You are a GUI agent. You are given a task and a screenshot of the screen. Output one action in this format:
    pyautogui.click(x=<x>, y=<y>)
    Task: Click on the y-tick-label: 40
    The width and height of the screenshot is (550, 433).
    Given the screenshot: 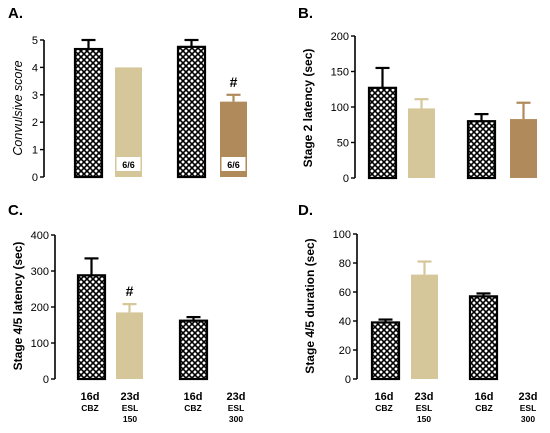 What is the action you would take?
    pyautogui.click(x=345, y=322)
    